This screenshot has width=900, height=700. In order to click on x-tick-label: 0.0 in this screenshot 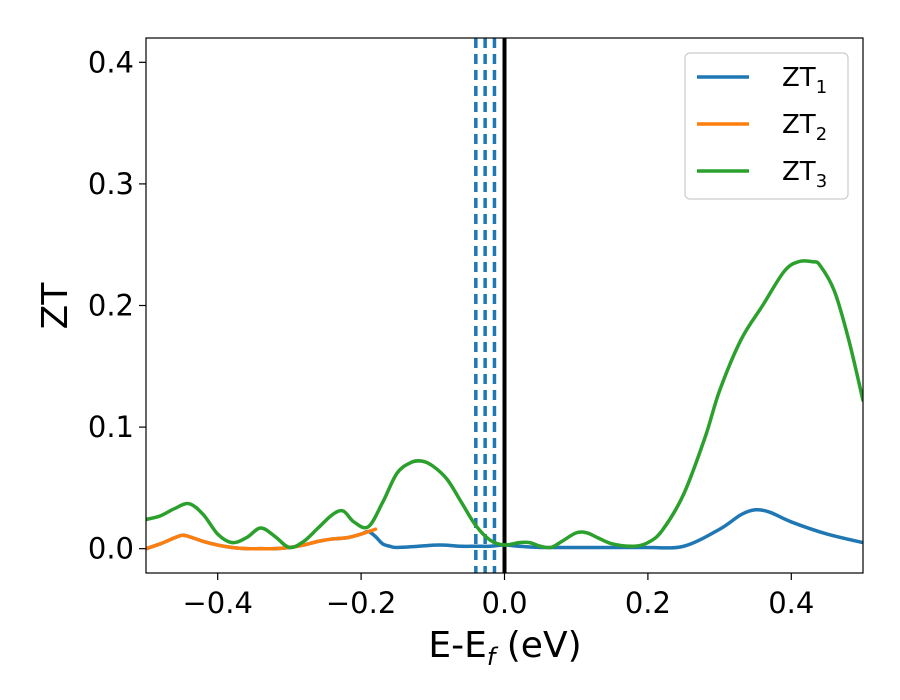, I will do `click(504, 603)`.